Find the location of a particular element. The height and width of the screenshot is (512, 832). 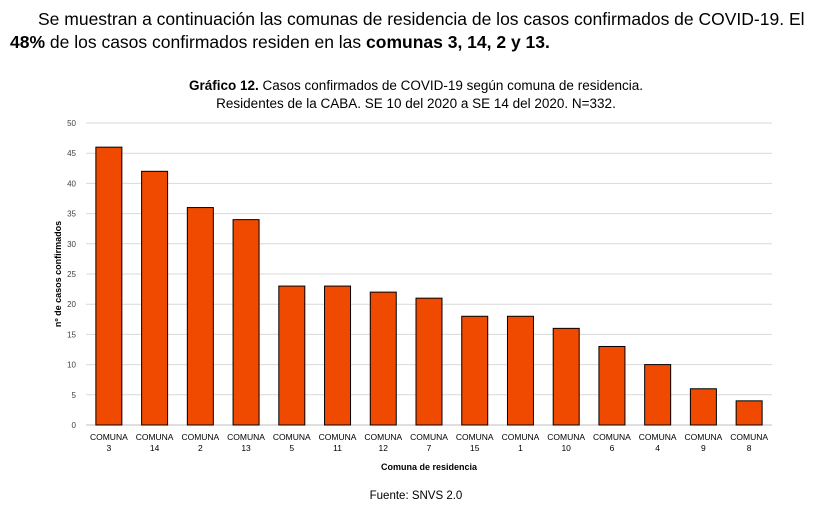

intro-percentage: 48% is located at coordinates (28, 42).